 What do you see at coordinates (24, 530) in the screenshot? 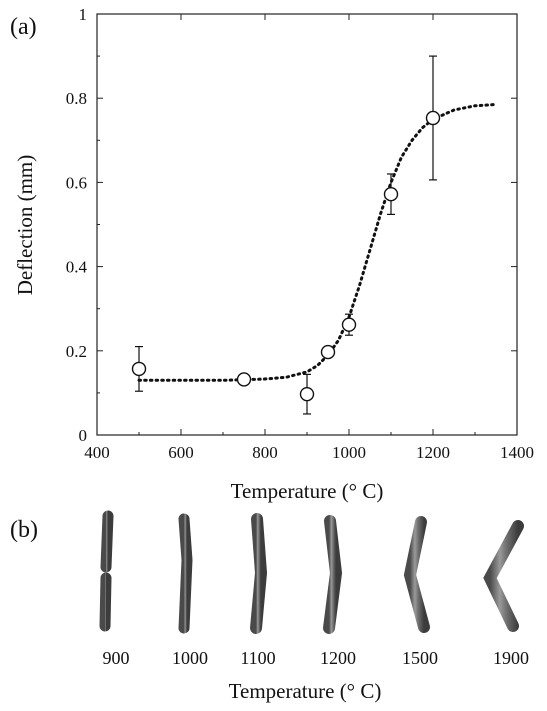
I see `panel-b-label: (b)` at bounding box center [24, 530].